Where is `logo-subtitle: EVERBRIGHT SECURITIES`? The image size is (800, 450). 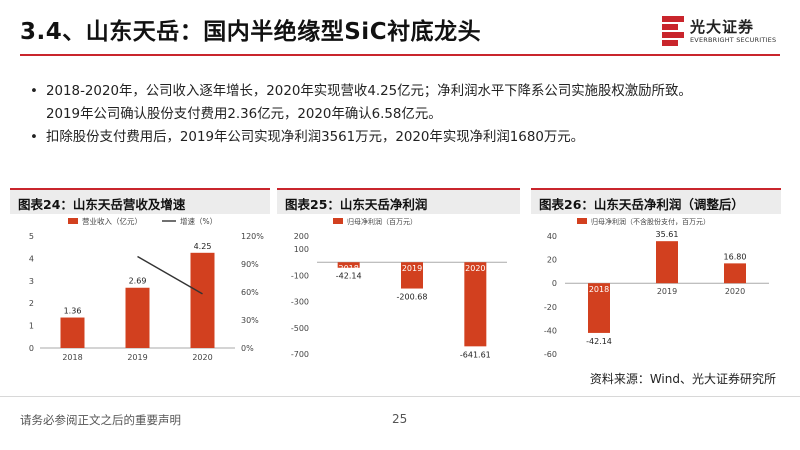 logo-subtitle: EVERBRIGHT SECURITIES is located at coordinates (733, 40).